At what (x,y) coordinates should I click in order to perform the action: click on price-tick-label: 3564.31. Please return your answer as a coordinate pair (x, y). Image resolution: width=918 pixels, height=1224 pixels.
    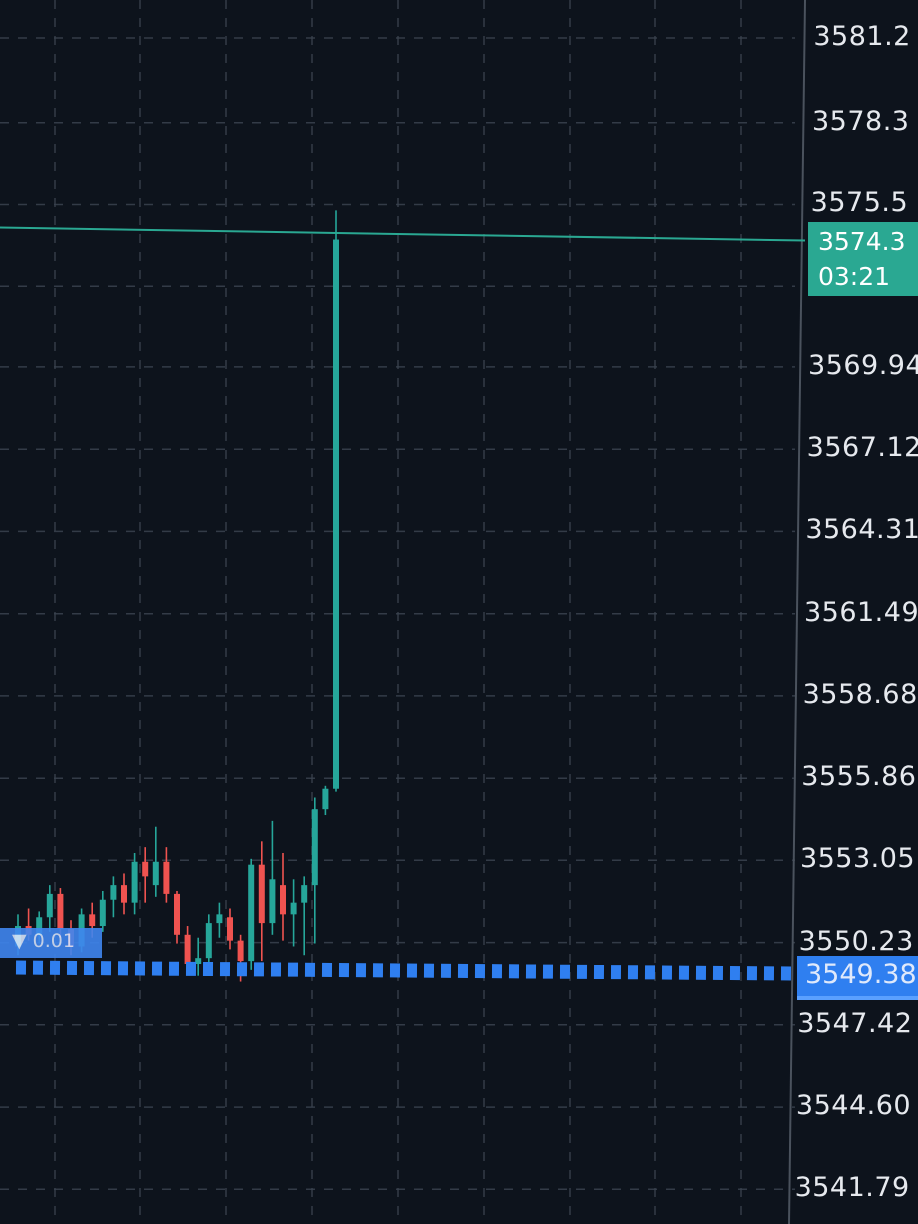
    Looking at the image, I should click on (861, 530).